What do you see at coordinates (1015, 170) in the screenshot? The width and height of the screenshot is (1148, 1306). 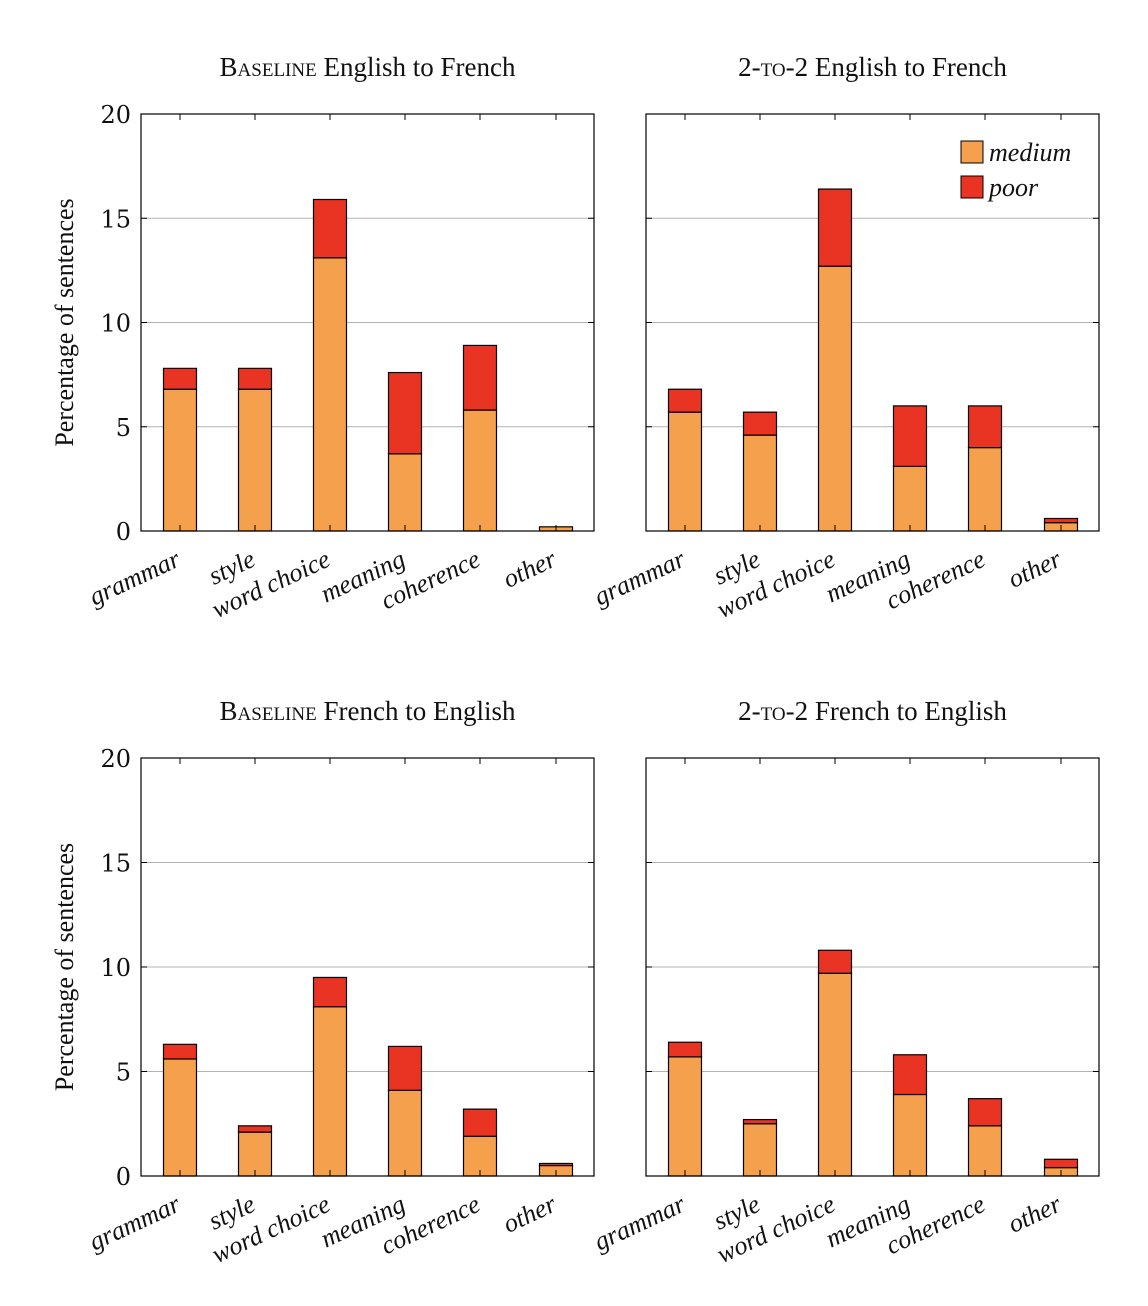 I see `legend: medium poor` at bounding box center [1015, 170].